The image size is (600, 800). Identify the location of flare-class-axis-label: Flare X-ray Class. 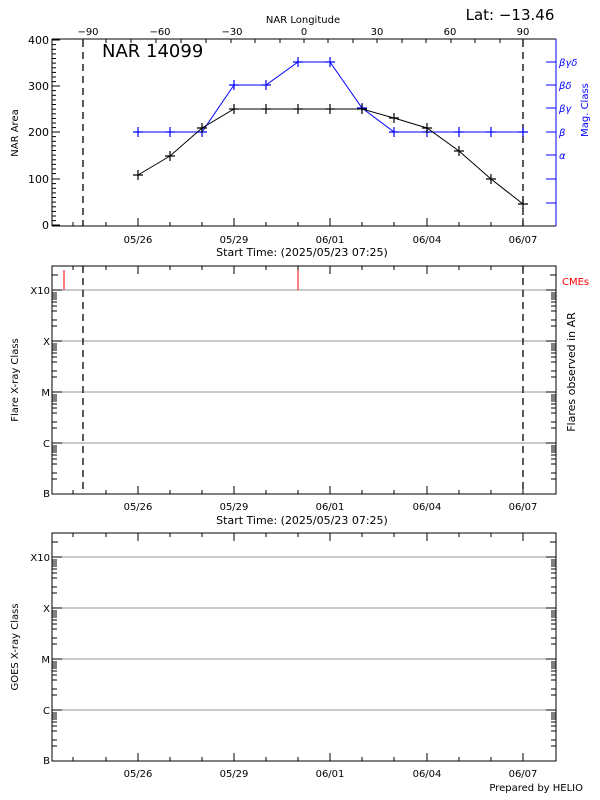
(15, 380).